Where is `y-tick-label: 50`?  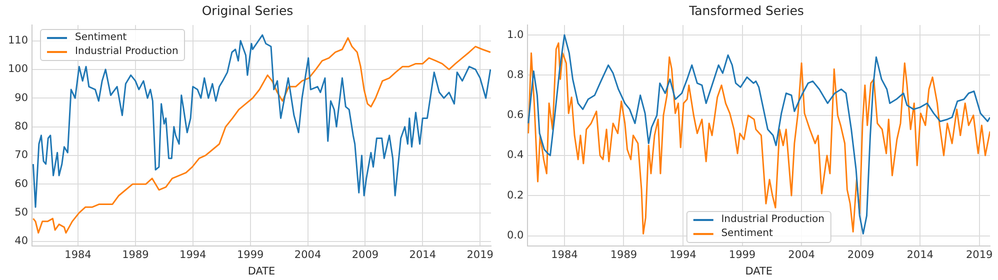 y-tick-label: 50 is located at coordinates (21, 212).